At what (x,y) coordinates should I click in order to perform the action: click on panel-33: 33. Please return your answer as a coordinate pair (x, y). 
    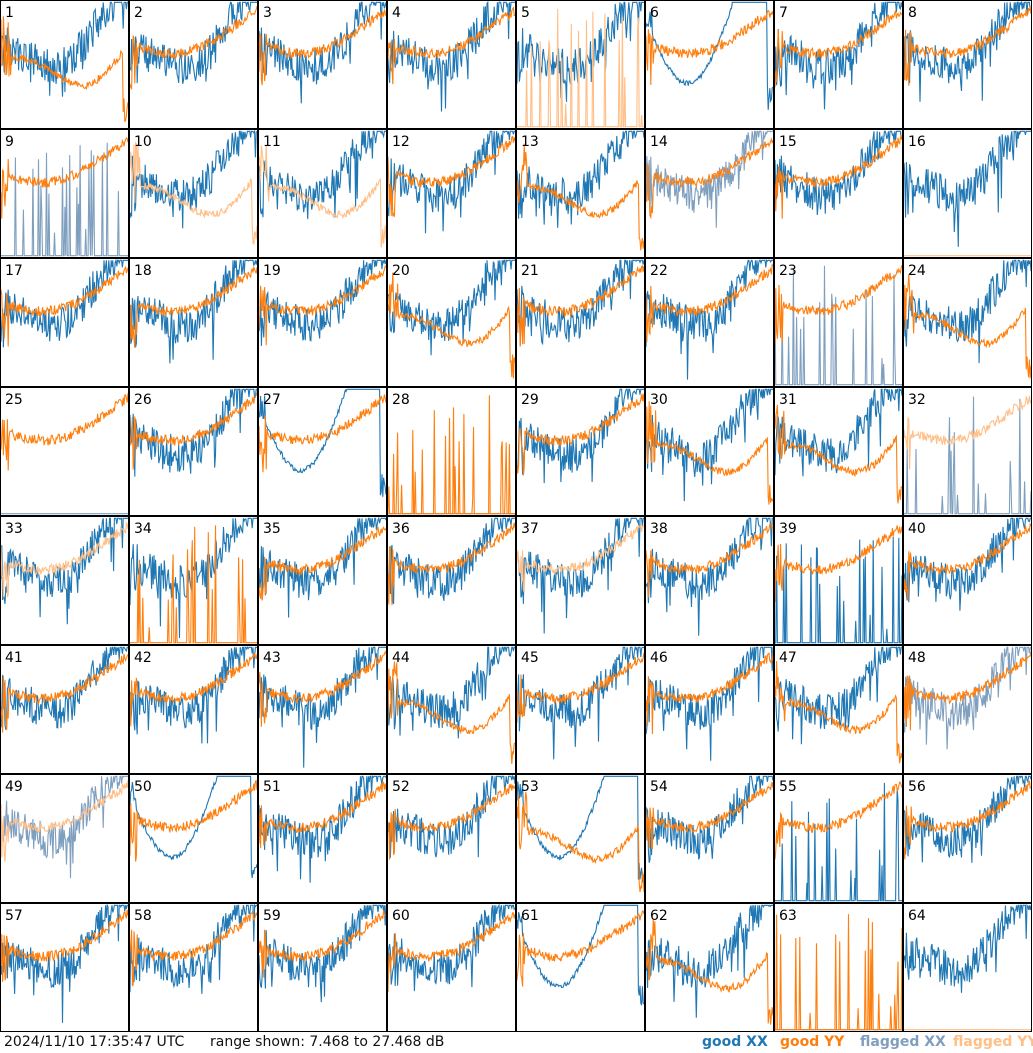
    Looking at the image, I should click on (64, 580).